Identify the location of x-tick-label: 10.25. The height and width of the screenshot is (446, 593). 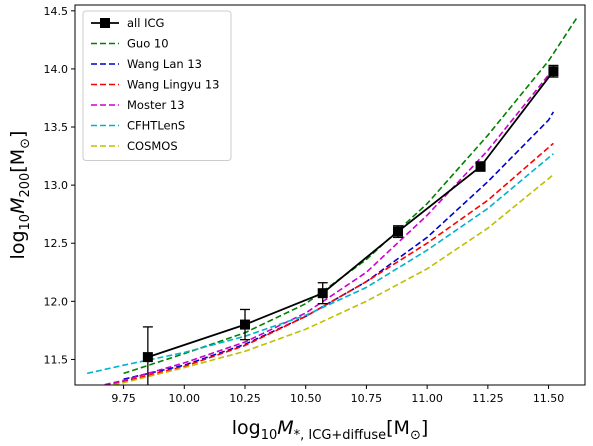
(245, 398).